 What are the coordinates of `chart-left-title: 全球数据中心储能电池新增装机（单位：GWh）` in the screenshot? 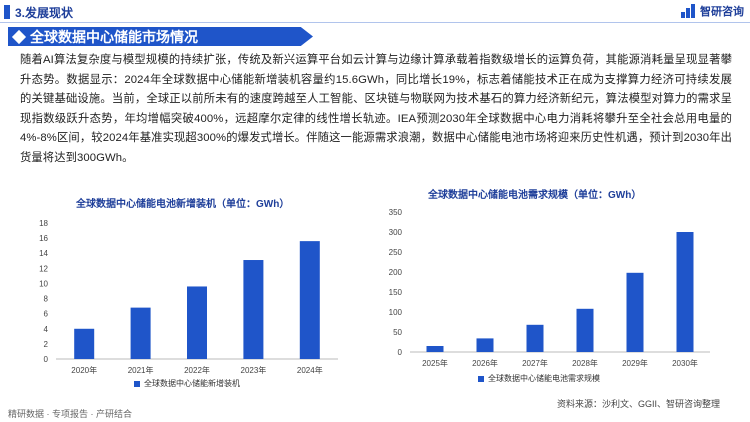 It's located at (183, 204).